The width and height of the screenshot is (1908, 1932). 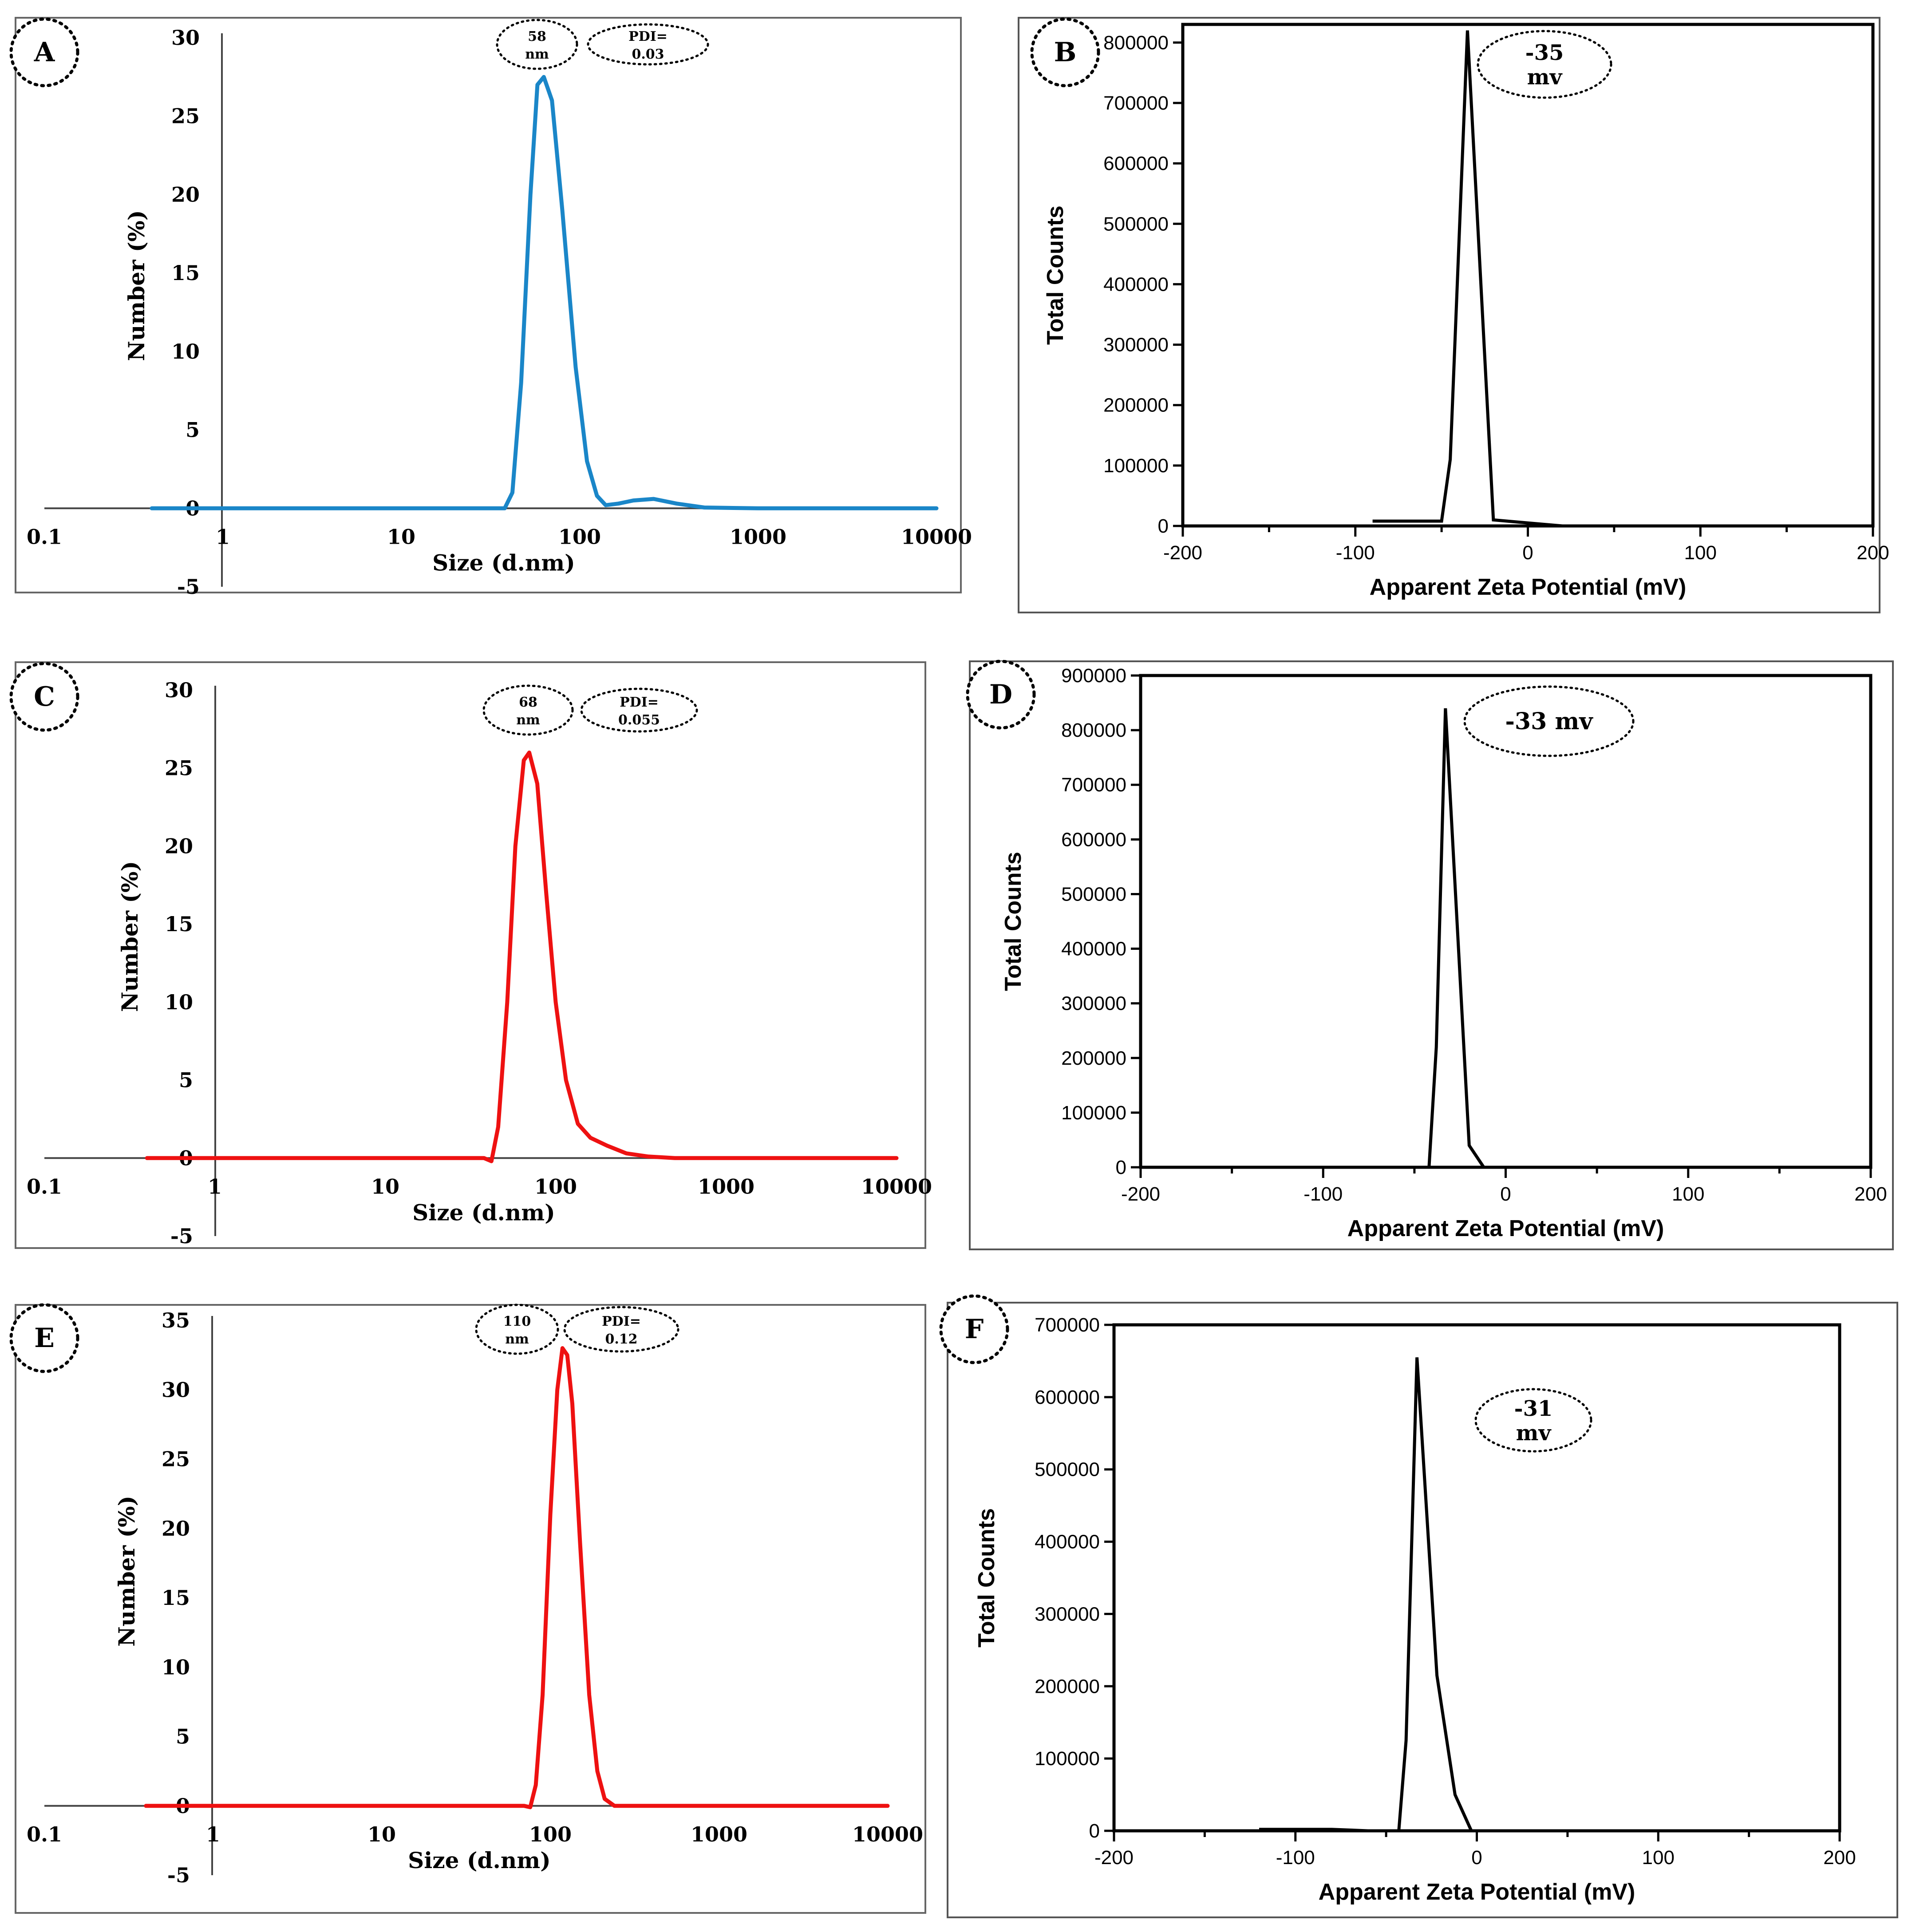 I want to click on x-axis-title-A: Size (d.nm), so click(x=503, y=562).